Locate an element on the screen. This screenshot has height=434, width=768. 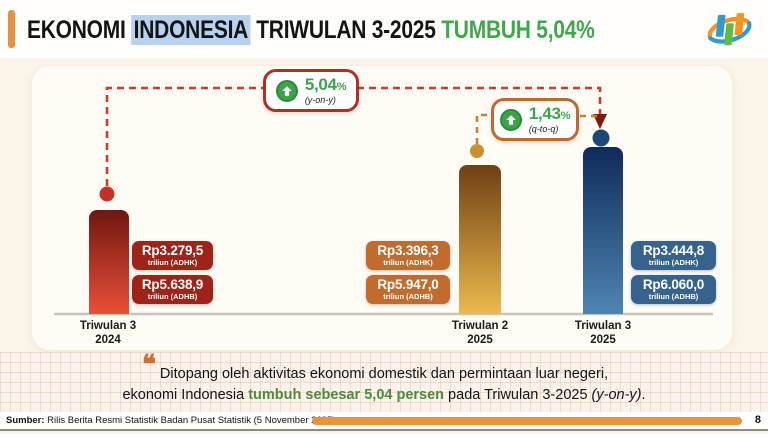
value-box-q3-2024-adhb: Rp5.638,9 triliun (ADHB) is located at coordinates (172, 289).